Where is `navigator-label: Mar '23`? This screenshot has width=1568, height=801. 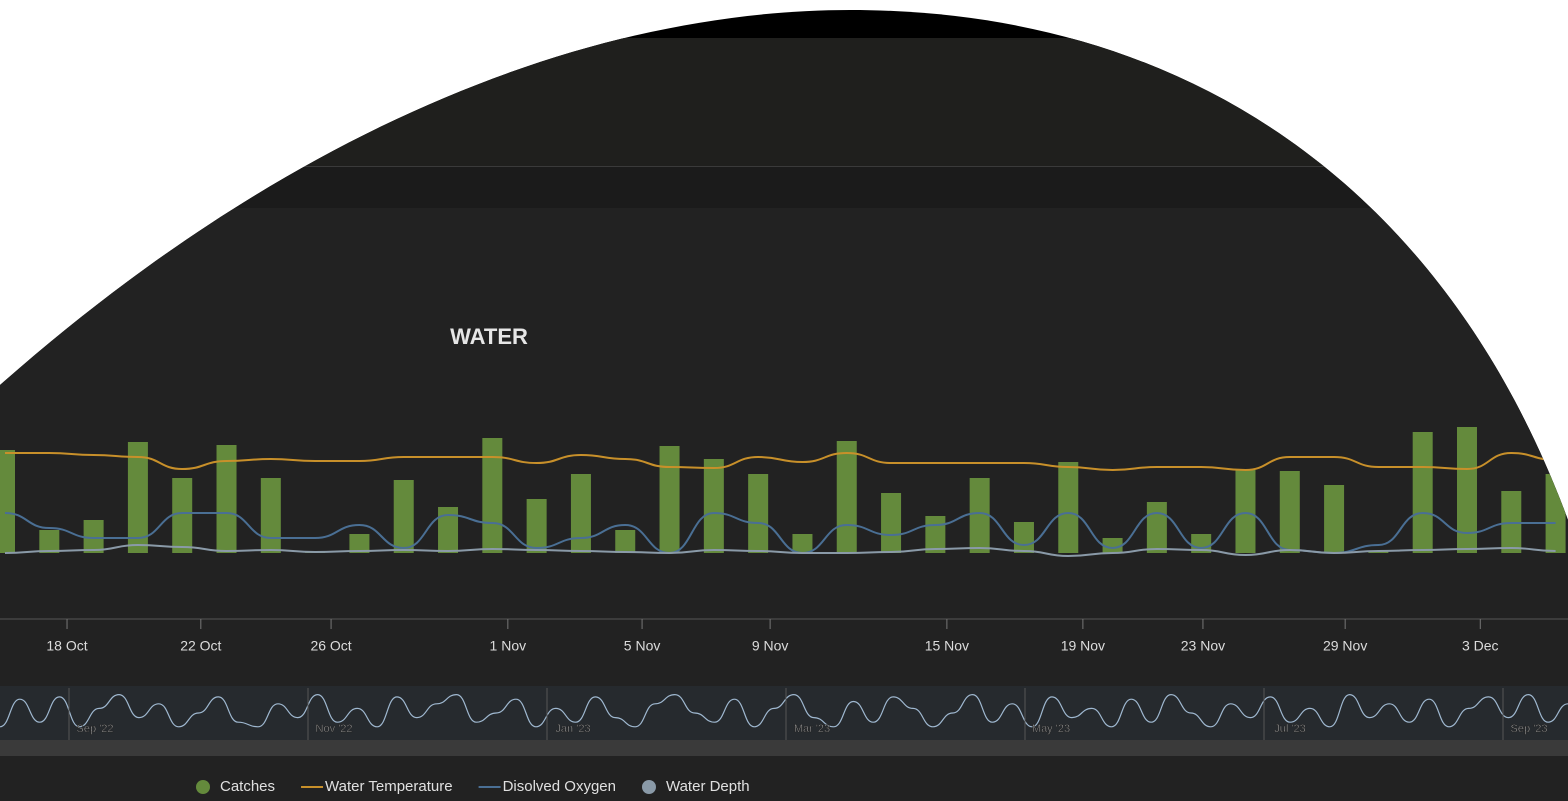
navigator-label: Mar '23 is located at coordinates (812, 729).